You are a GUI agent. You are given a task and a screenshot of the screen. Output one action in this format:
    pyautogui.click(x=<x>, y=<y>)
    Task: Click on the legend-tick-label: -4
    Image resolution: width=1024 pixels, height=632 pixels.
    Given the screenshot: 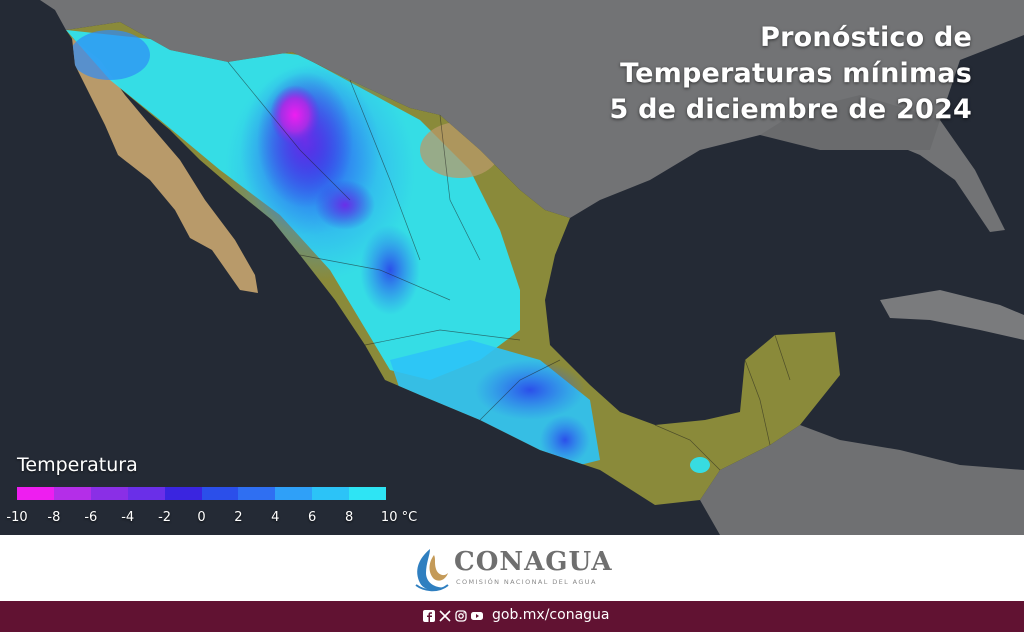 What is the action you would take?
    pyautogui.click(x=128, y=517)
    